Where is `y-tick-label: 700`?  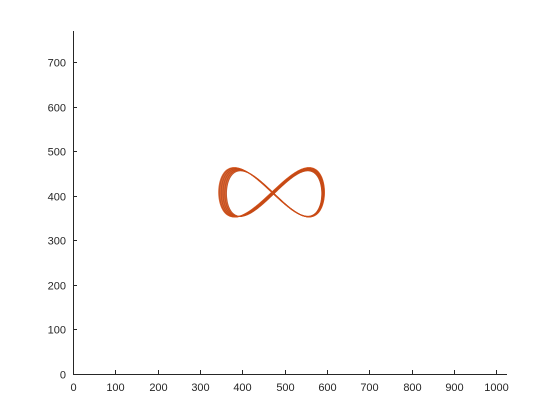
y-tick-label: 700 is located at coordinates (57, 64).